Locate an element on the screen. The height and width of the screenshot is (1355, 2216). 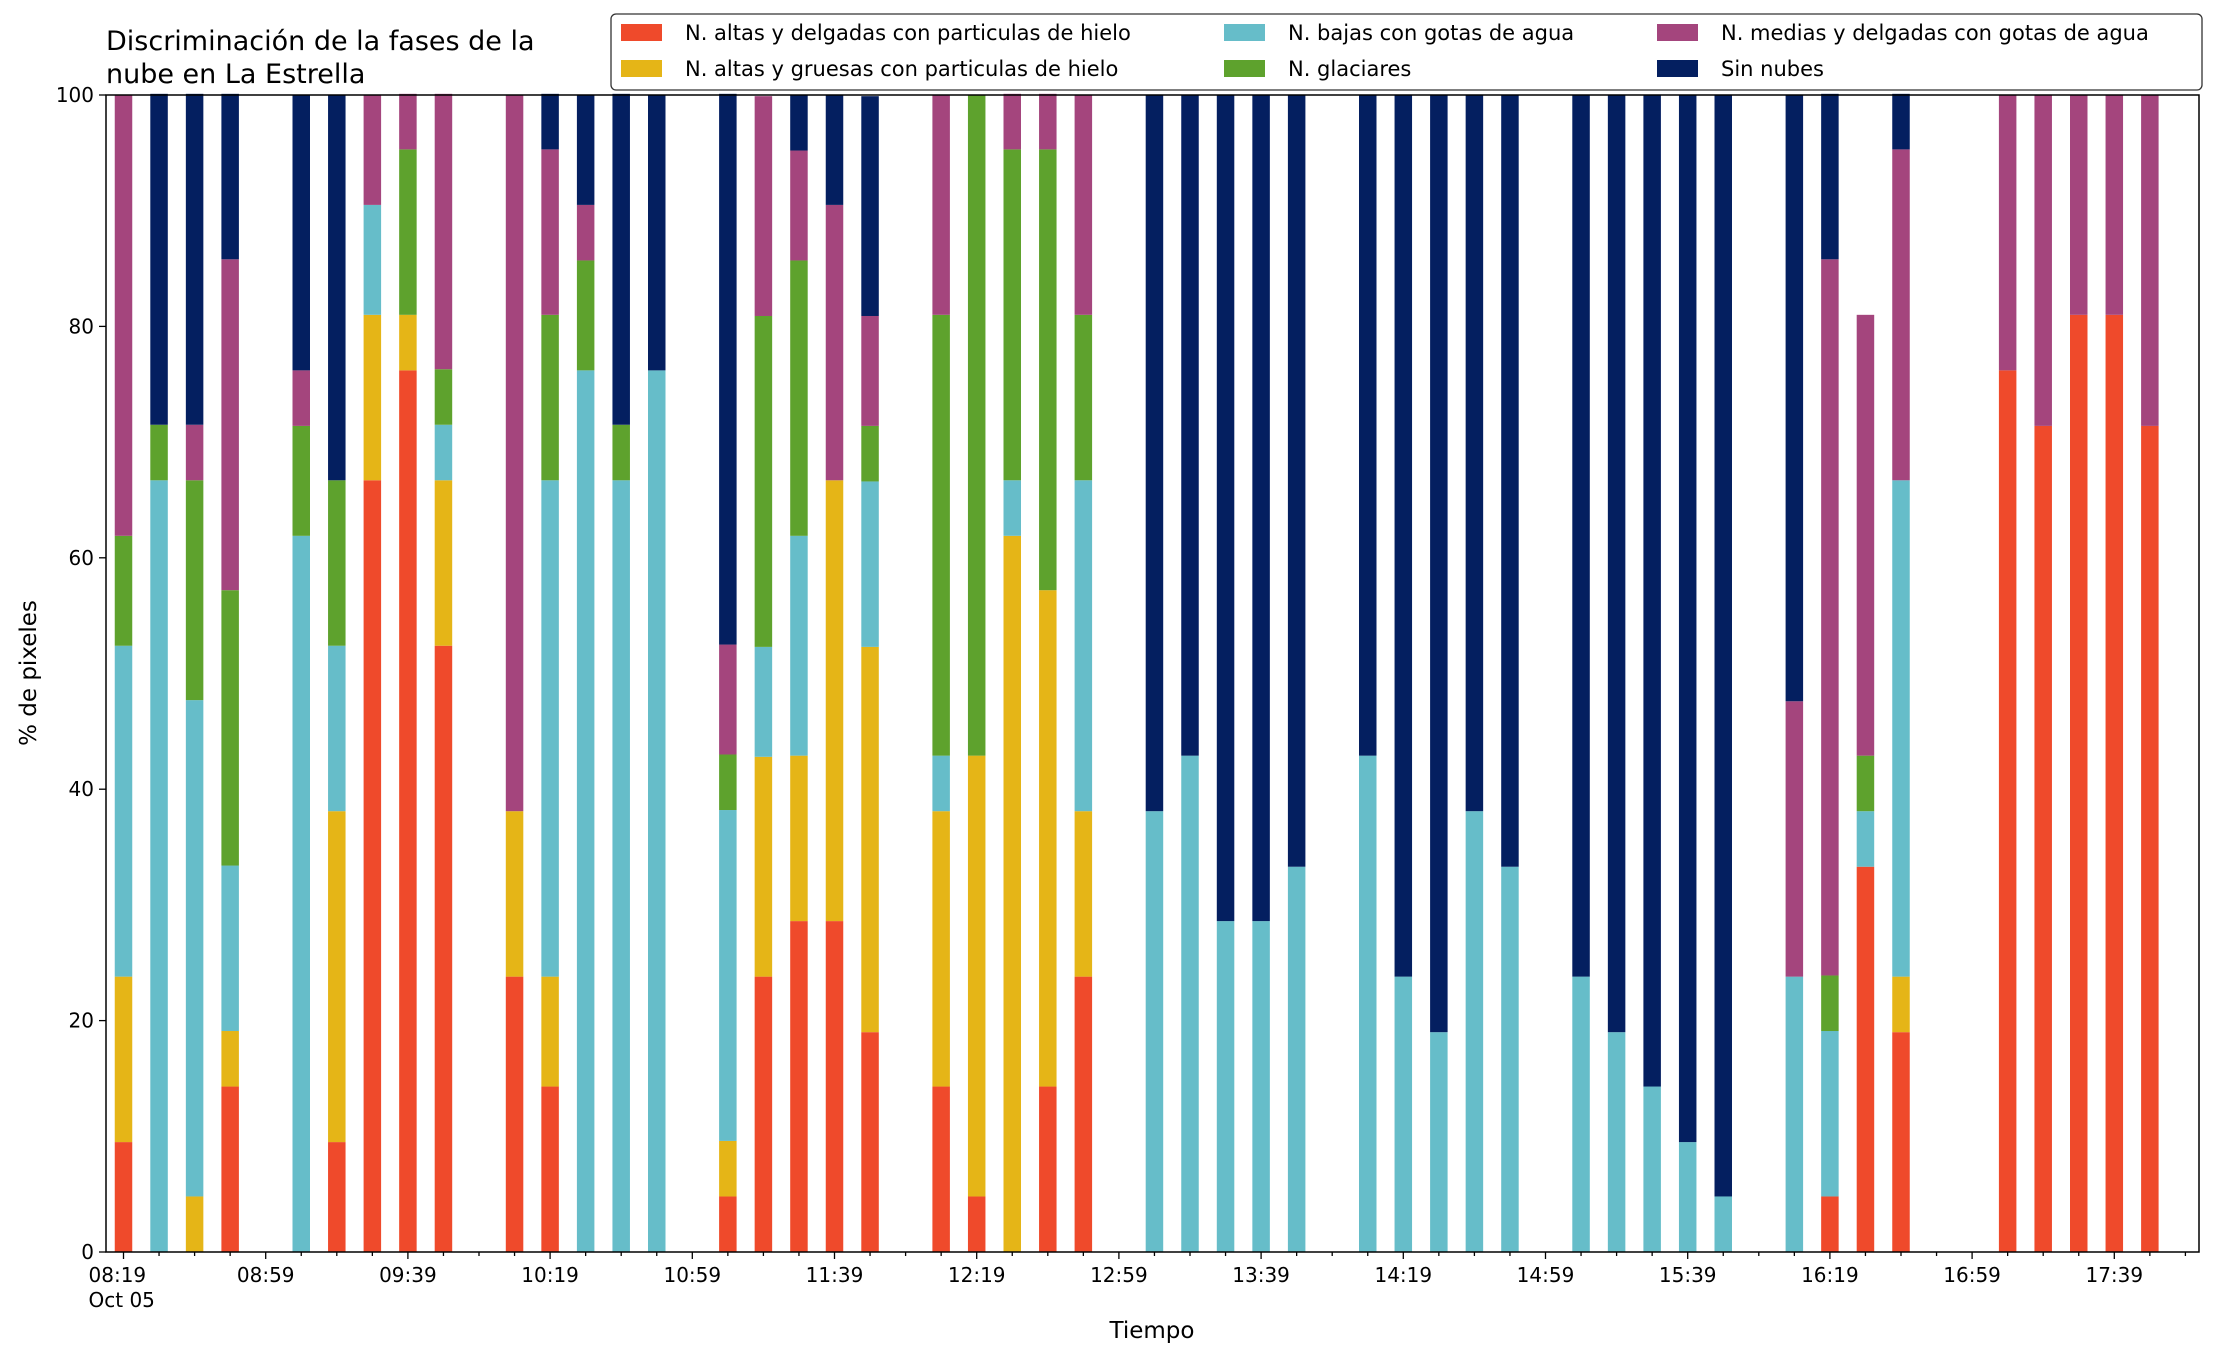
x-tick-label: 11:39 is located at coordinates (835, 1275).